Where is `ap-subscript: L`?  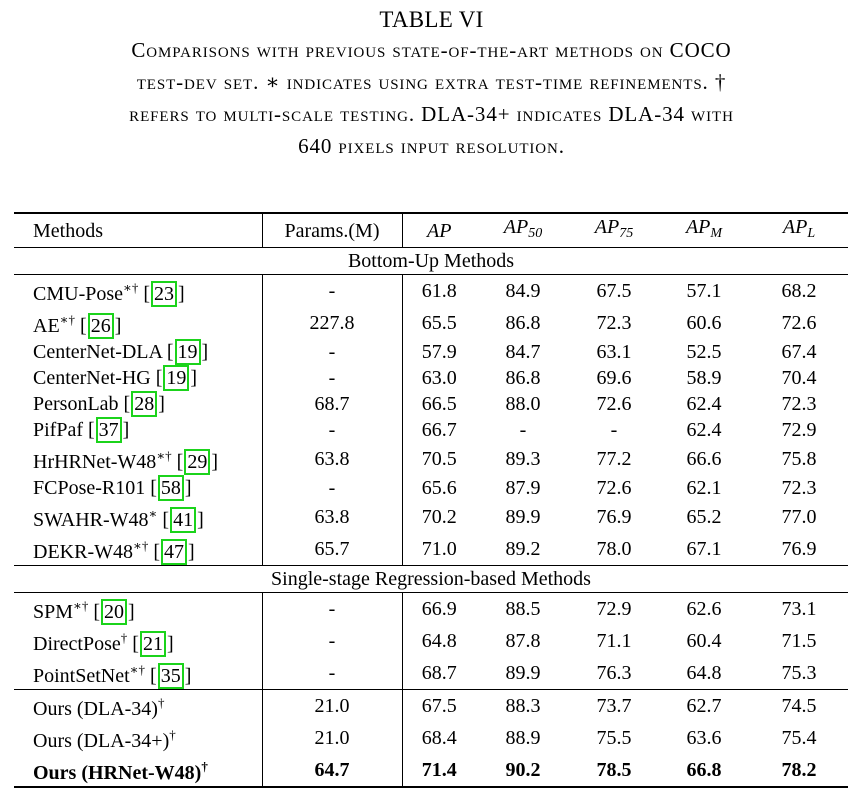
ap-subscript: L is located at coordinates (811, 233).